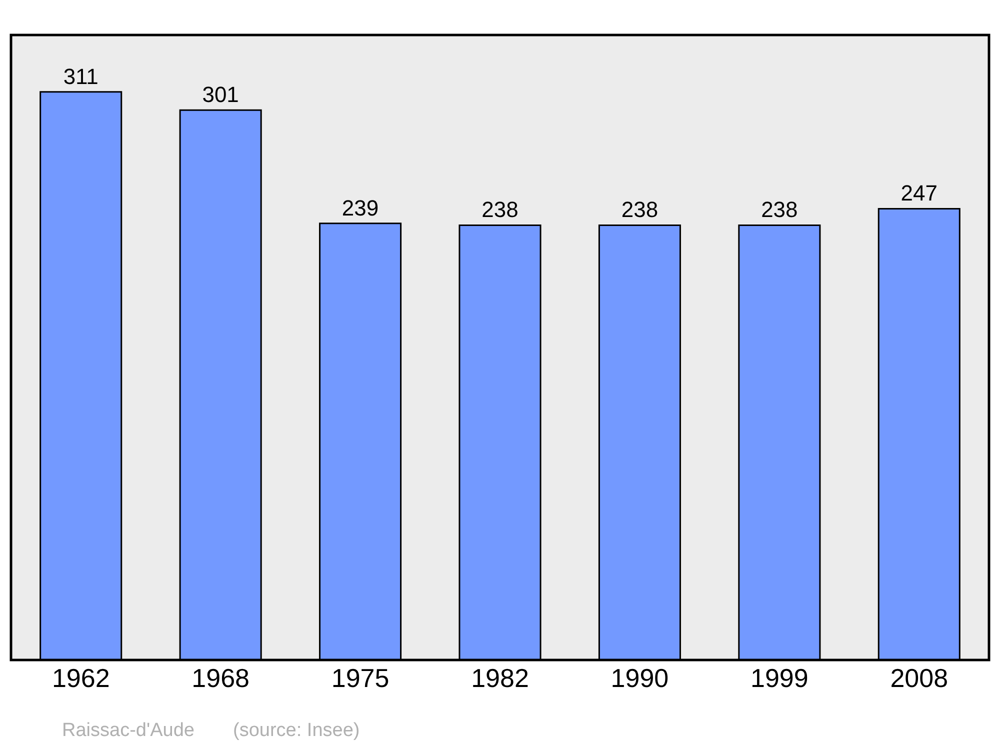 This screenshot has width=1000, height=747. What do you see at coordinates (779, 678) in the screenshot?
I see `x-tick-label: 1999` at bounding box center [779, 678].